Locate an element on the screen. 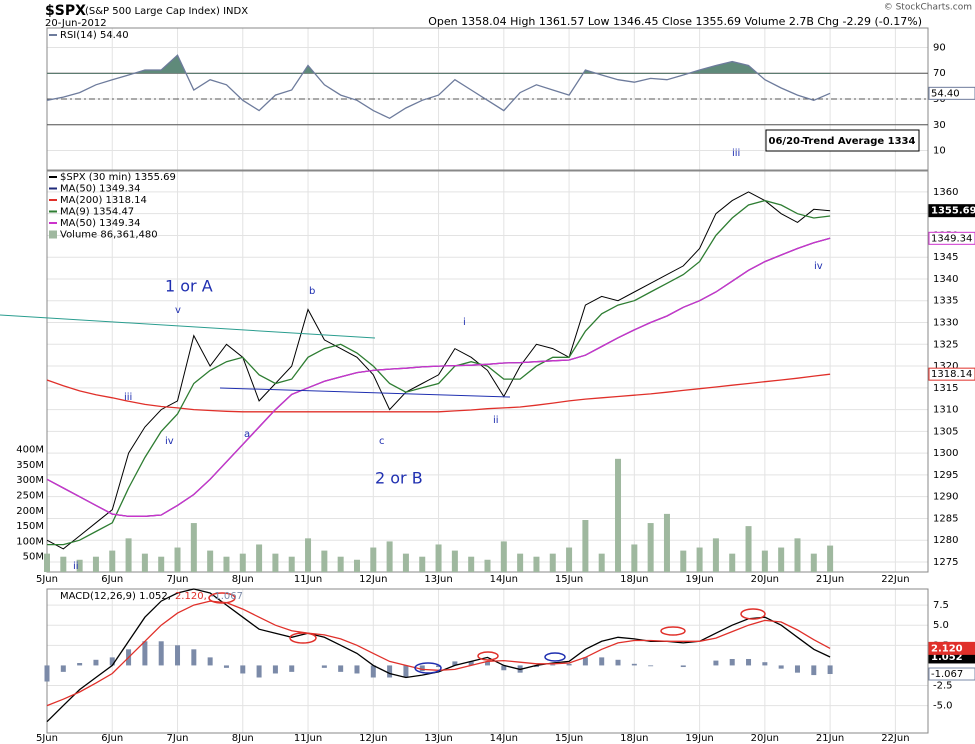 This screenshot has width=975, height=744. x-tick-label: 13Jun is located at coordinates (438, 738).